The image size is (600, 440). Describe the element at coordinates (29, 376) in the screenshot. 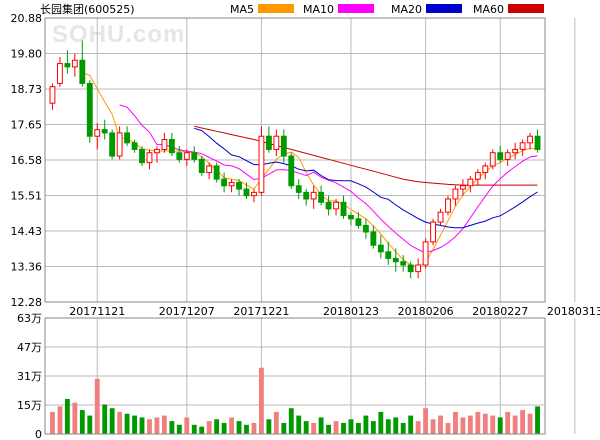

I see `volume-tick-label: 31万` at that location.